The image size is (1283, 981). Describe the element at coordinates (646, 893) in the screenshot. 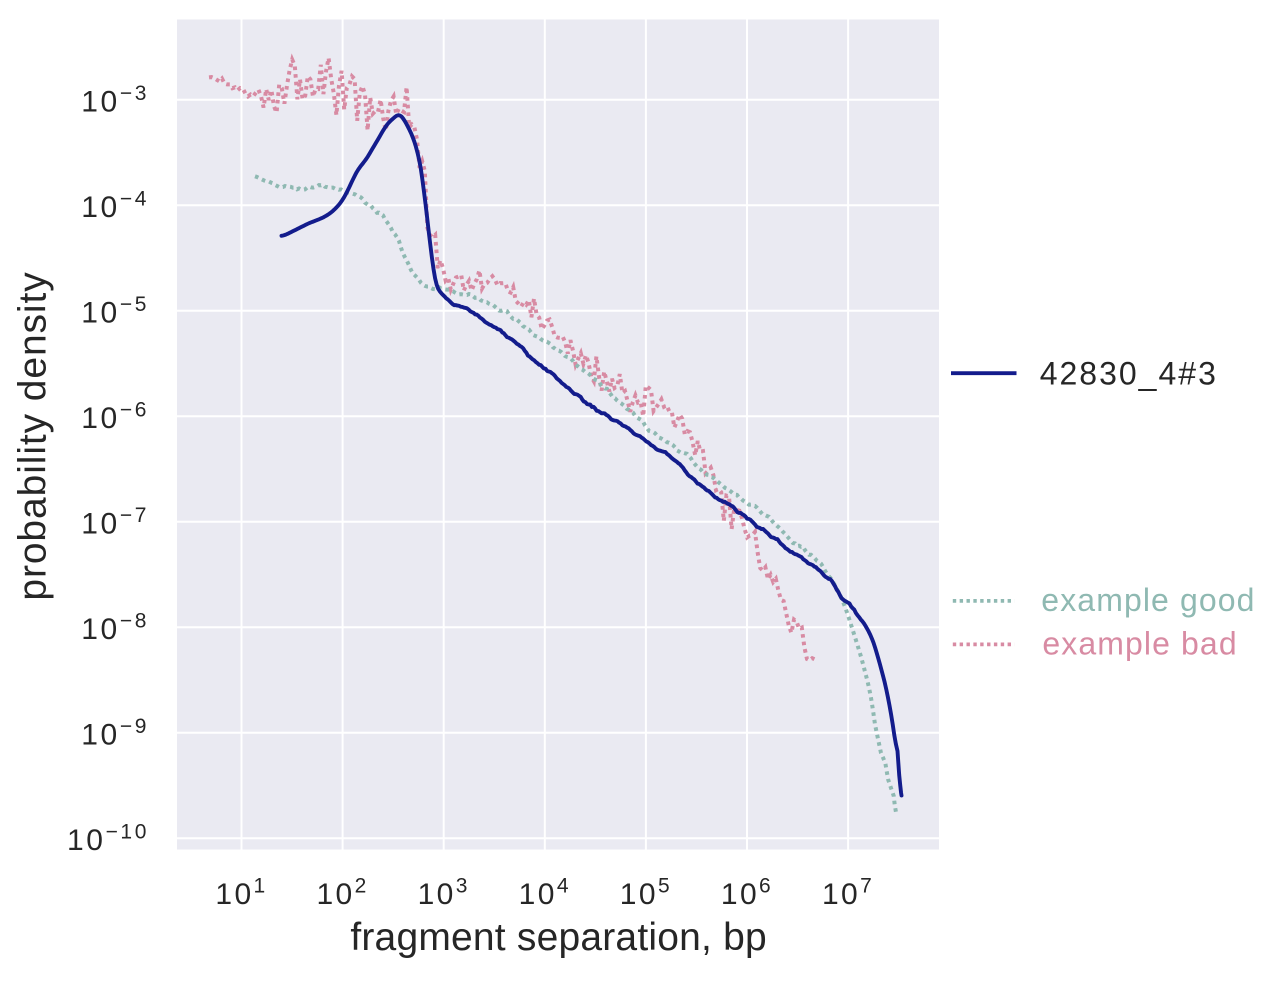

I see `svg-text: 10⁵` at that location.